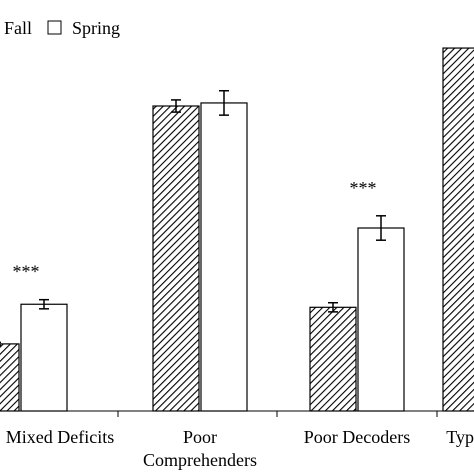 This screenshot has width=474, height=474. What do you see at coordinates (26, 272) in the screenshot?
I see `significance-marker-1: ***` at bounding box center [26, 272].